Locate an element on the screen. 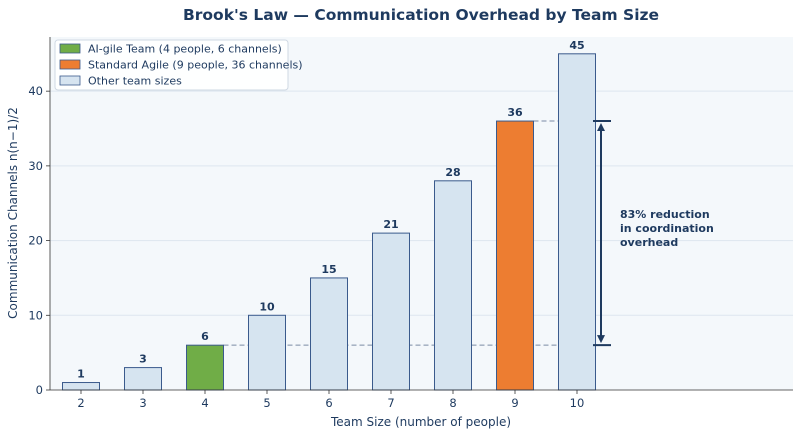 This screenshot has height=436, width=800. bar-value-label: 28 is located at coordinates (452, 172).